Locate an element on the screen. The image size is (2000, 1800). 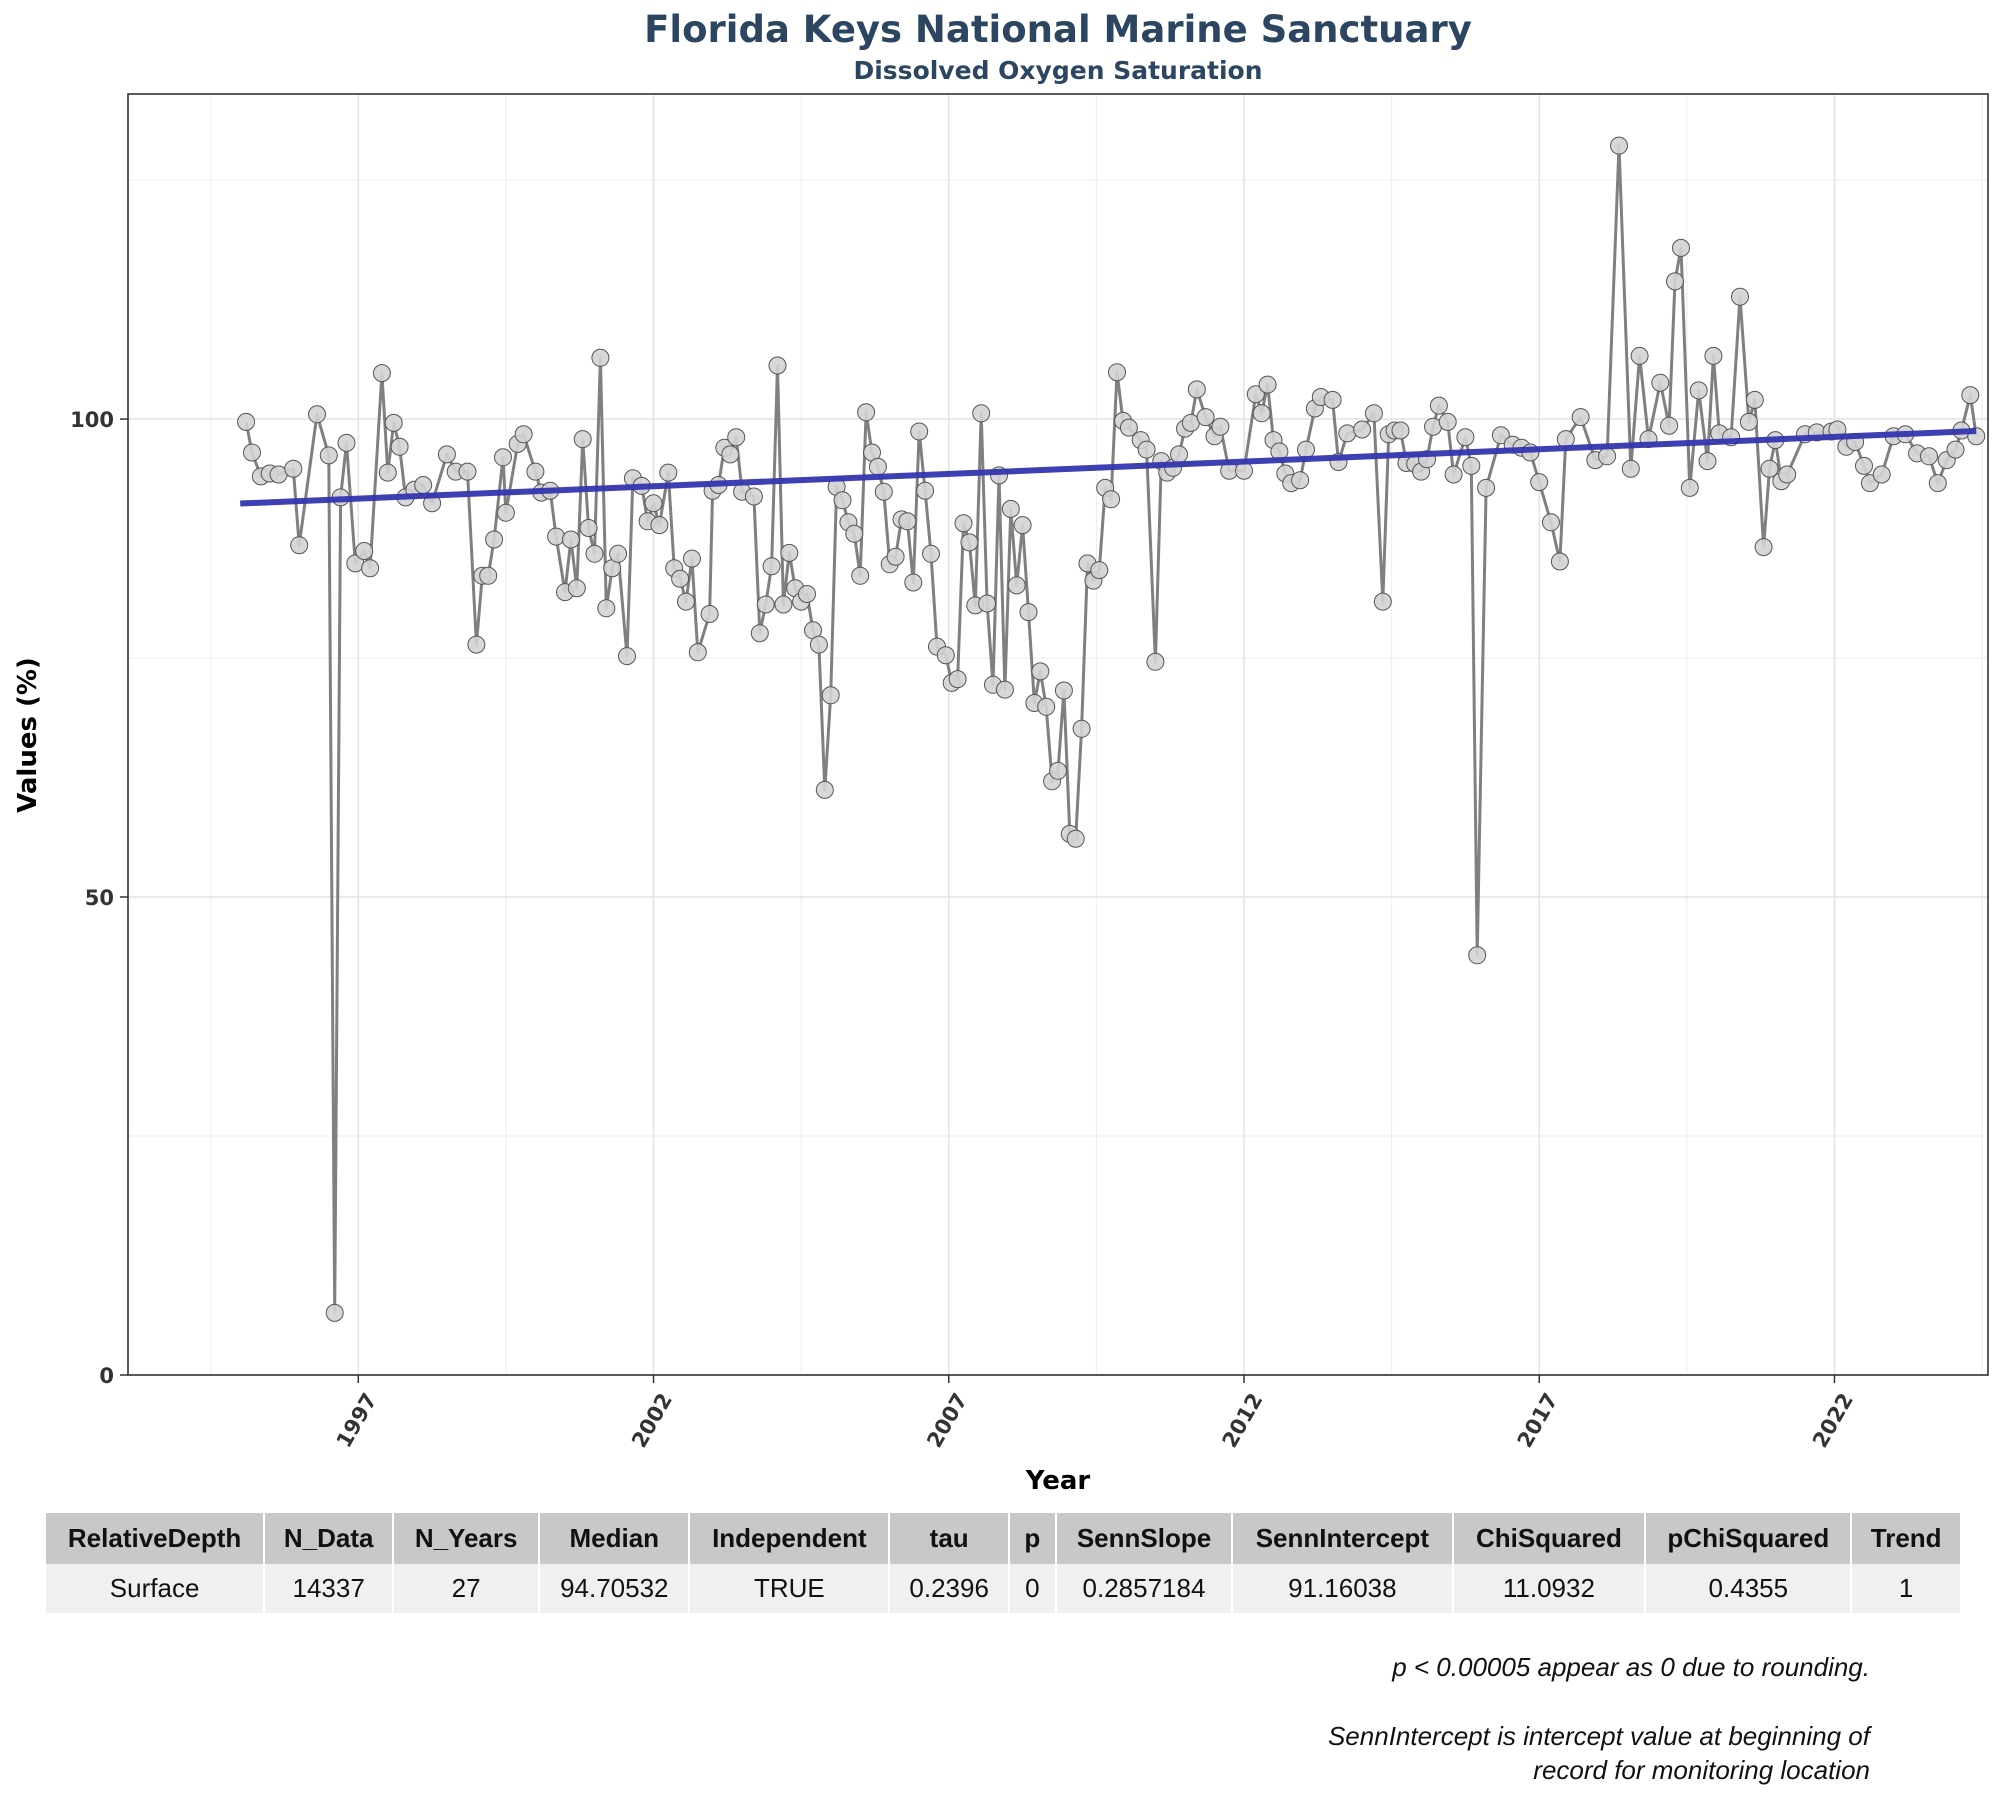
y-axis-title: Values (%) is located at coordinates (28, 735).